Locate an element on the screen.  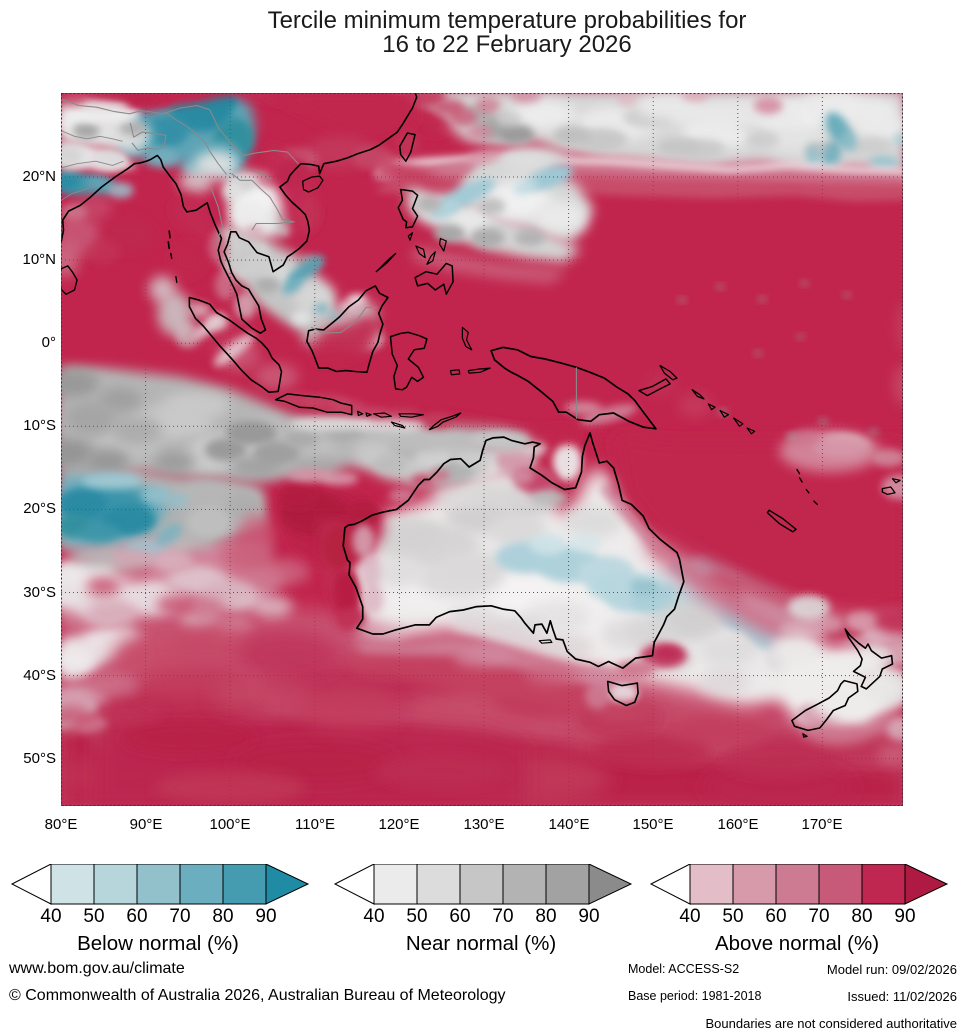
svg-text: Below normal (%) is located at coordinates (158, 943).